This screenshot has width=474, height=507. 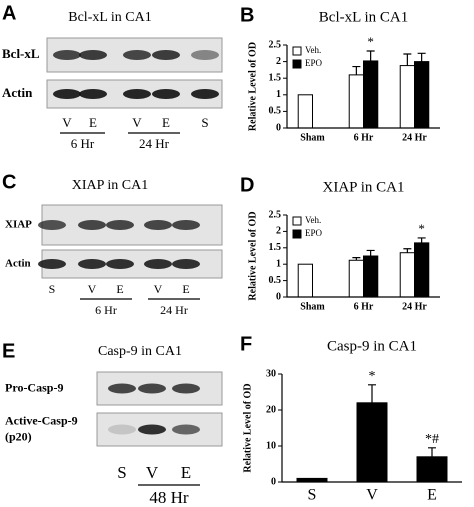 What do you see at coordinates (169, 497) in the screenshot?
I see `time-label: 48 Hr` at bounding box center [169, 497].